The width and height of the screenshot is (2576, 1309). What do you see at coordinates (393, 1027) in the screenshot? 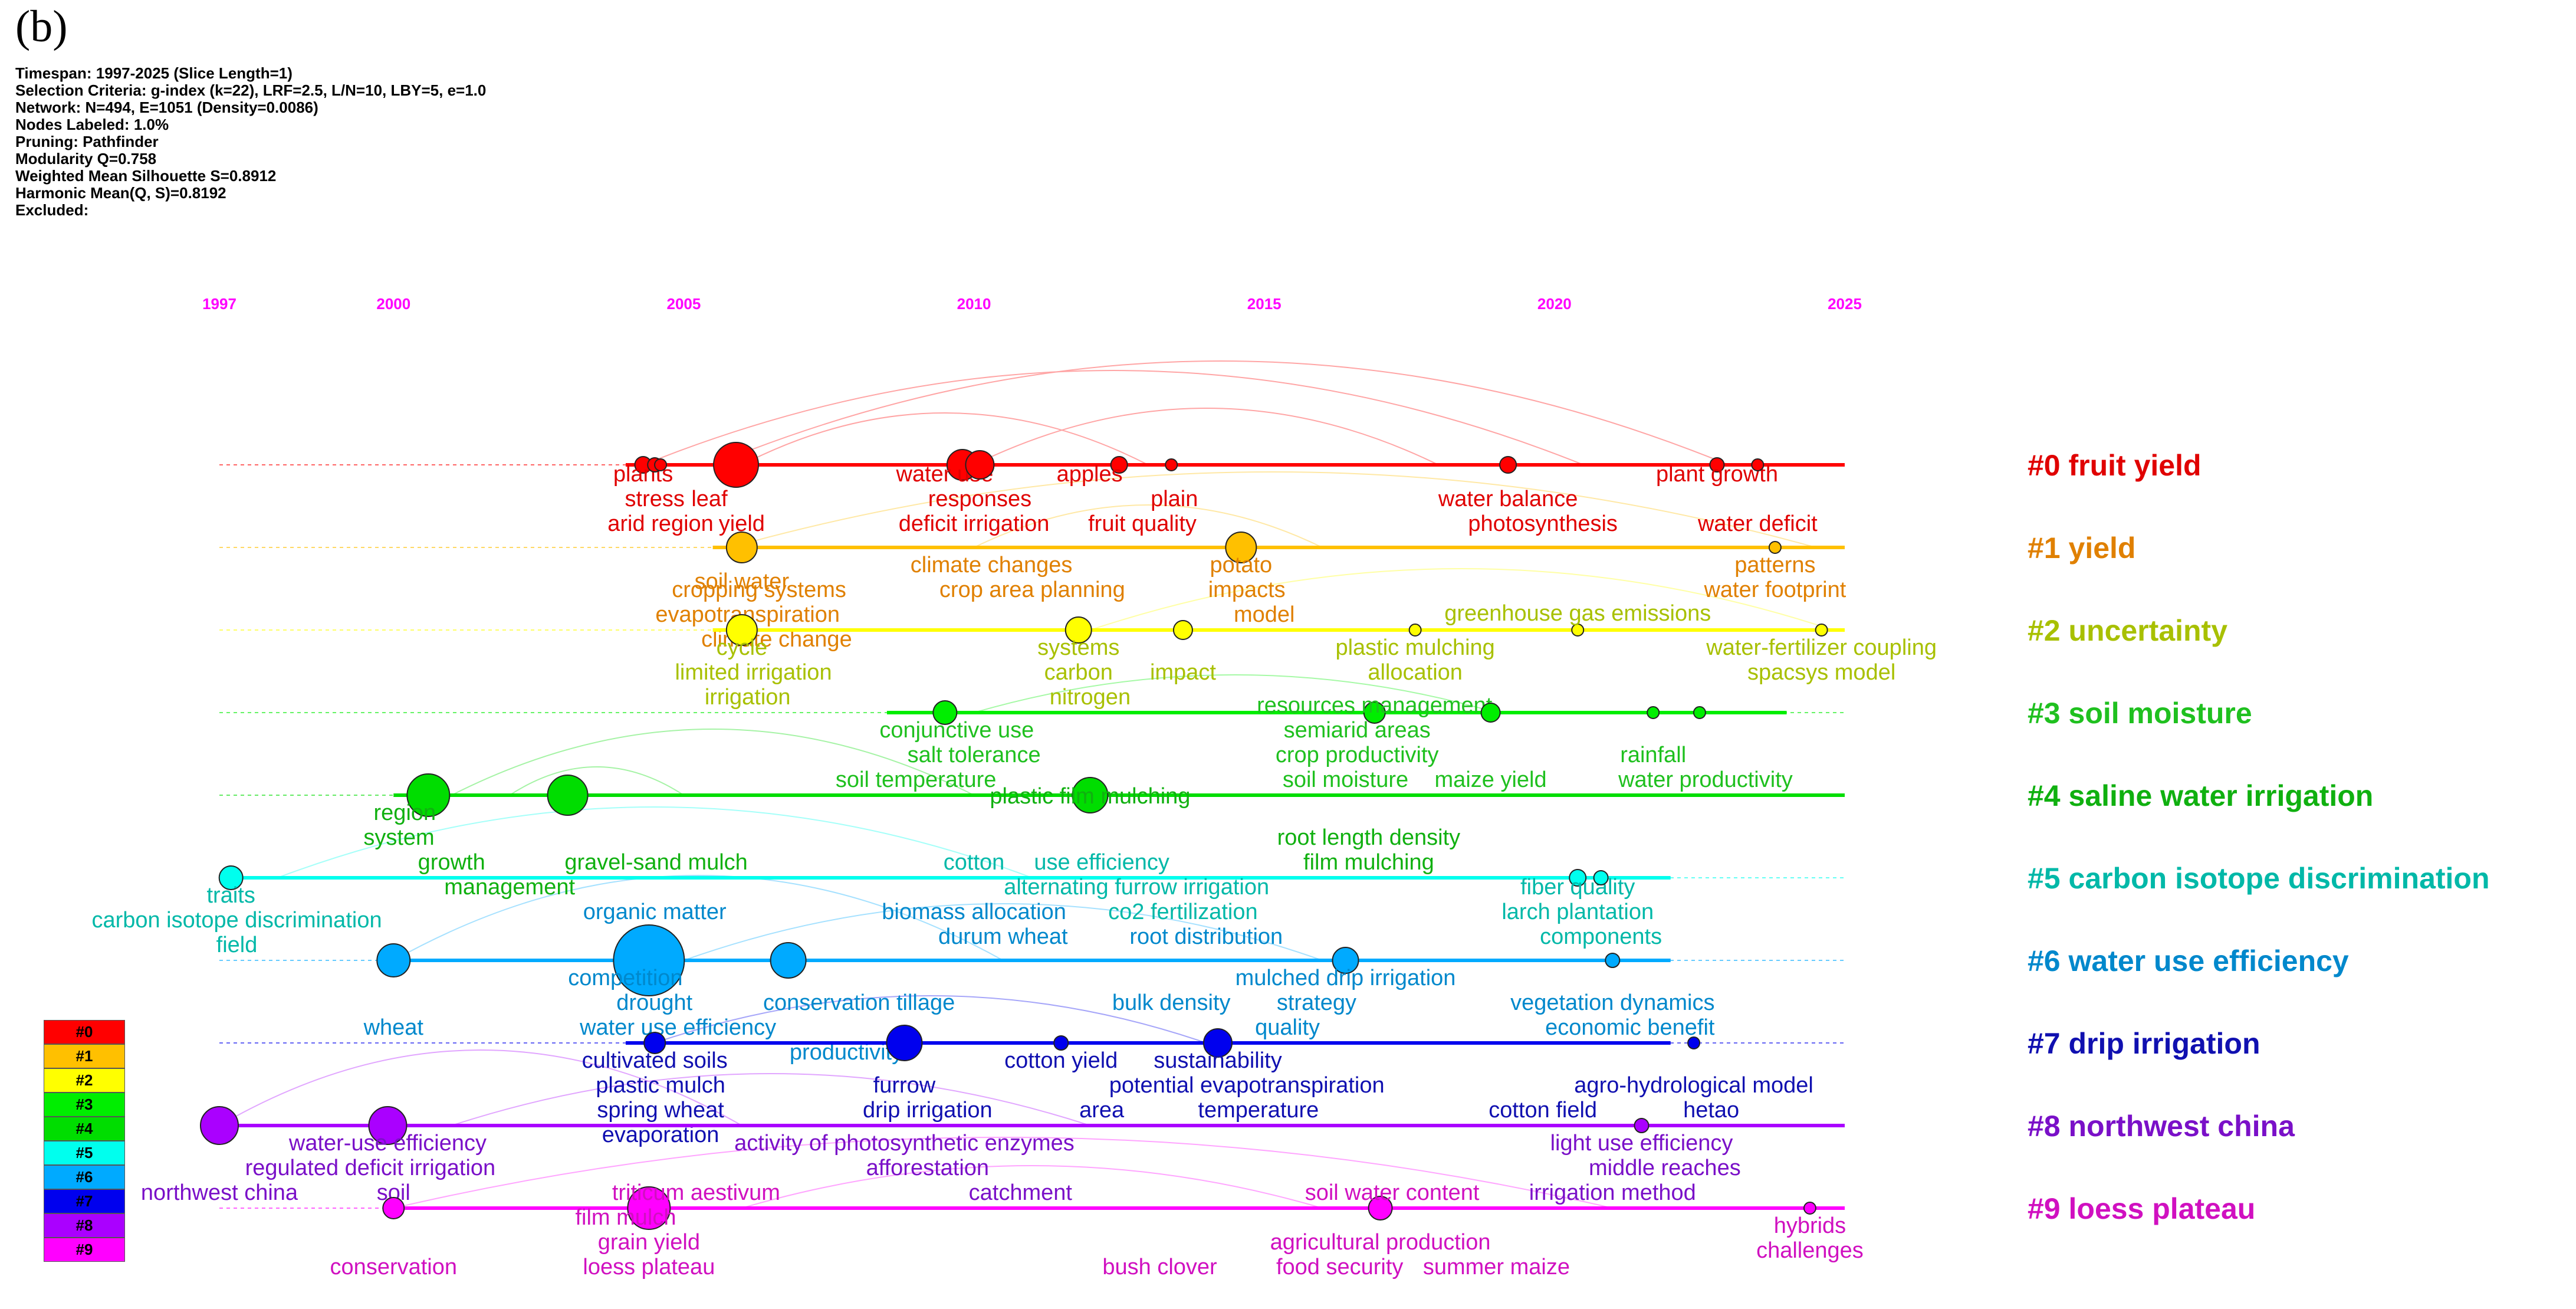
I see `node-label: wheat` at bounding box center [393, 1027].